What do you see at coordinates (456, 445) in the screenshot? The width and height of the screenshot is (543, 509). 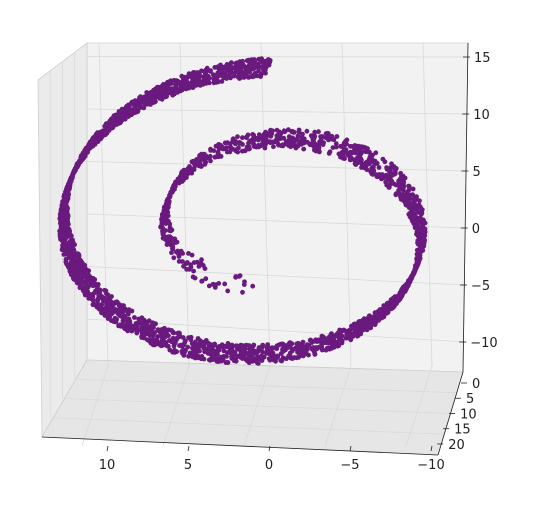 I see `y-tick-label: 20` at bounding box center [456, 445].